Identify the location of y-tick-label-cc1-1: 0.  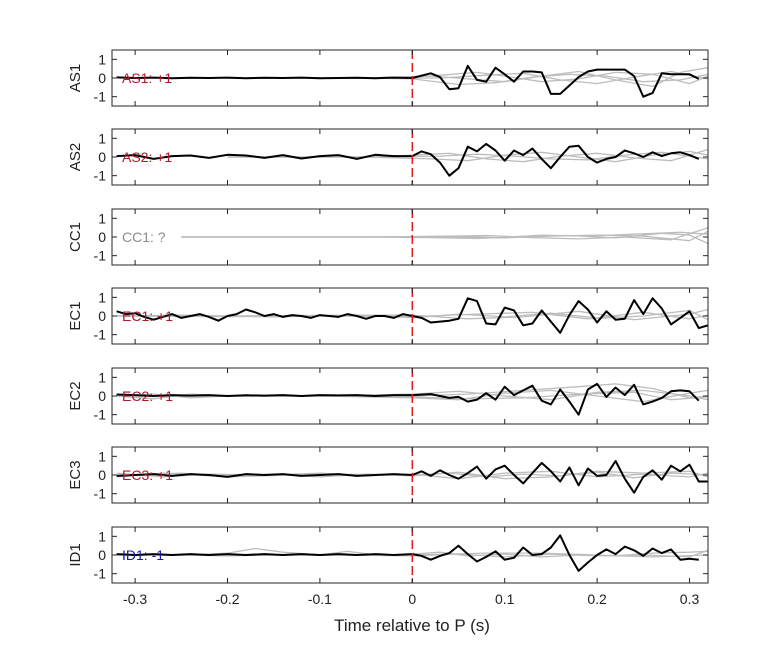
(102, 237).